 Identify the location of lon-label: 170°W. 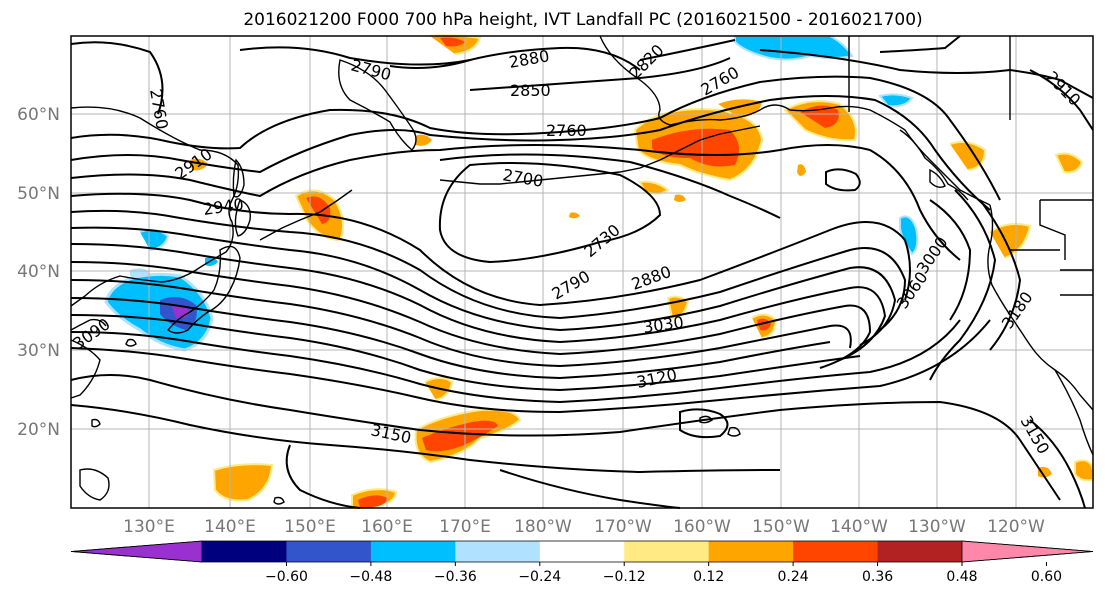
(623, 527).